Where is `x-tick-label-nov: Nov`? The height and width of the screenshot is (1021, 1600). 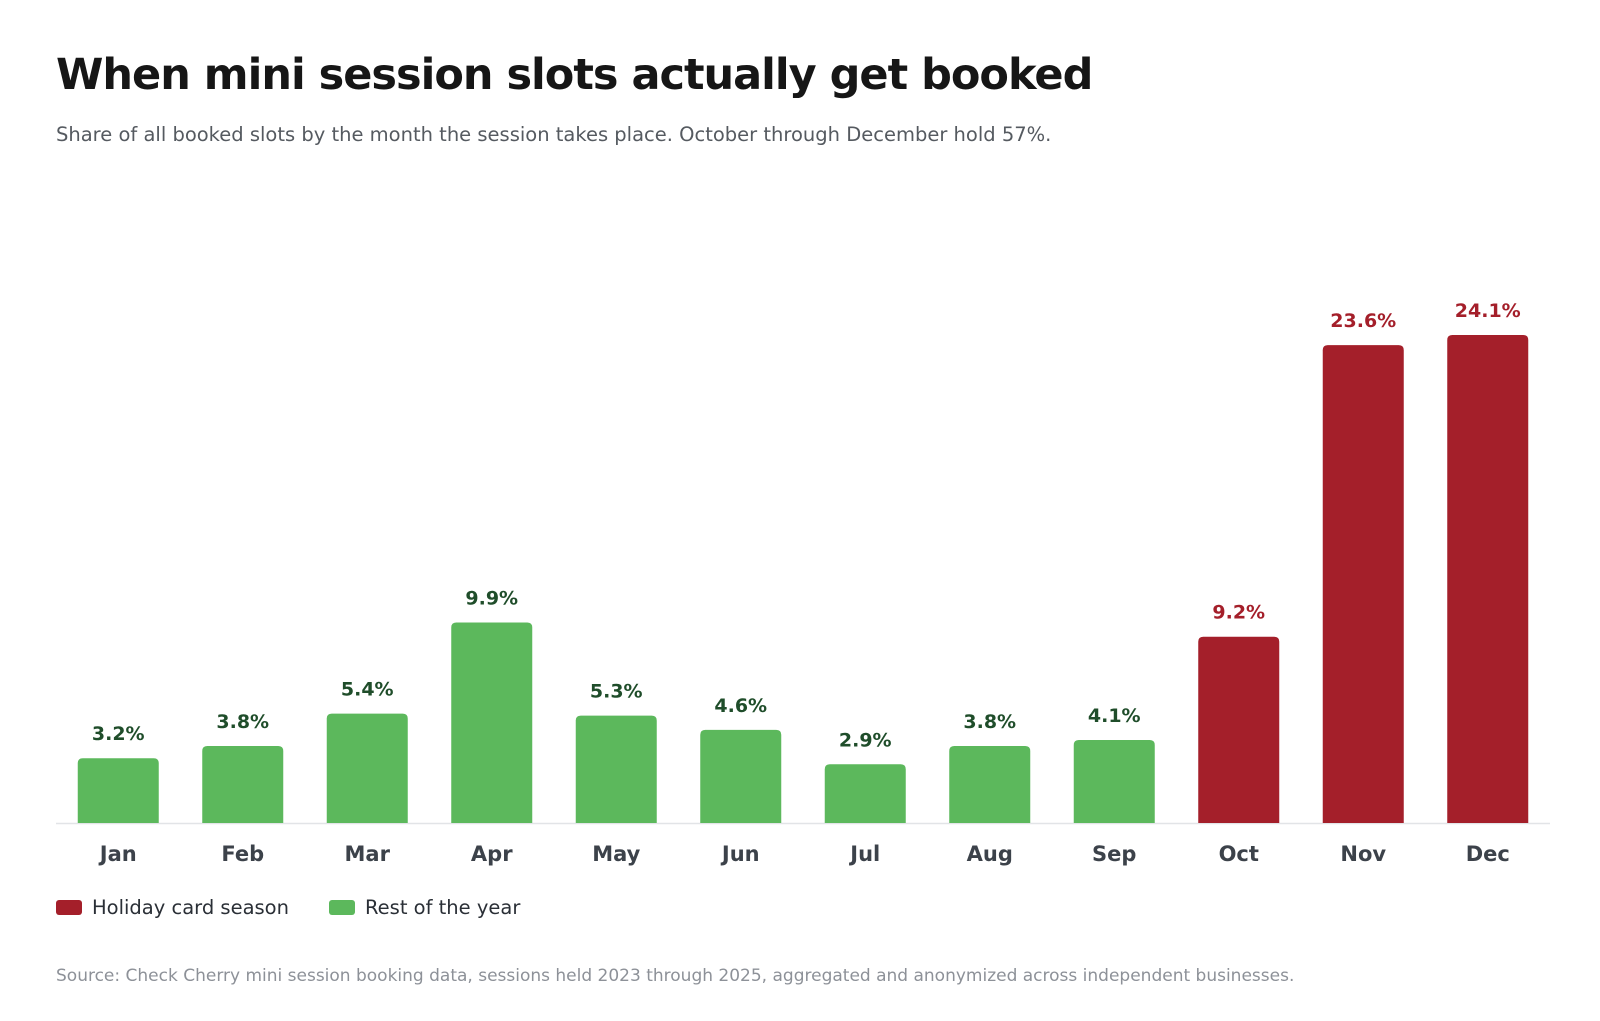
x-tick-label-nov: Nov is located at coordinates (1363, 854).